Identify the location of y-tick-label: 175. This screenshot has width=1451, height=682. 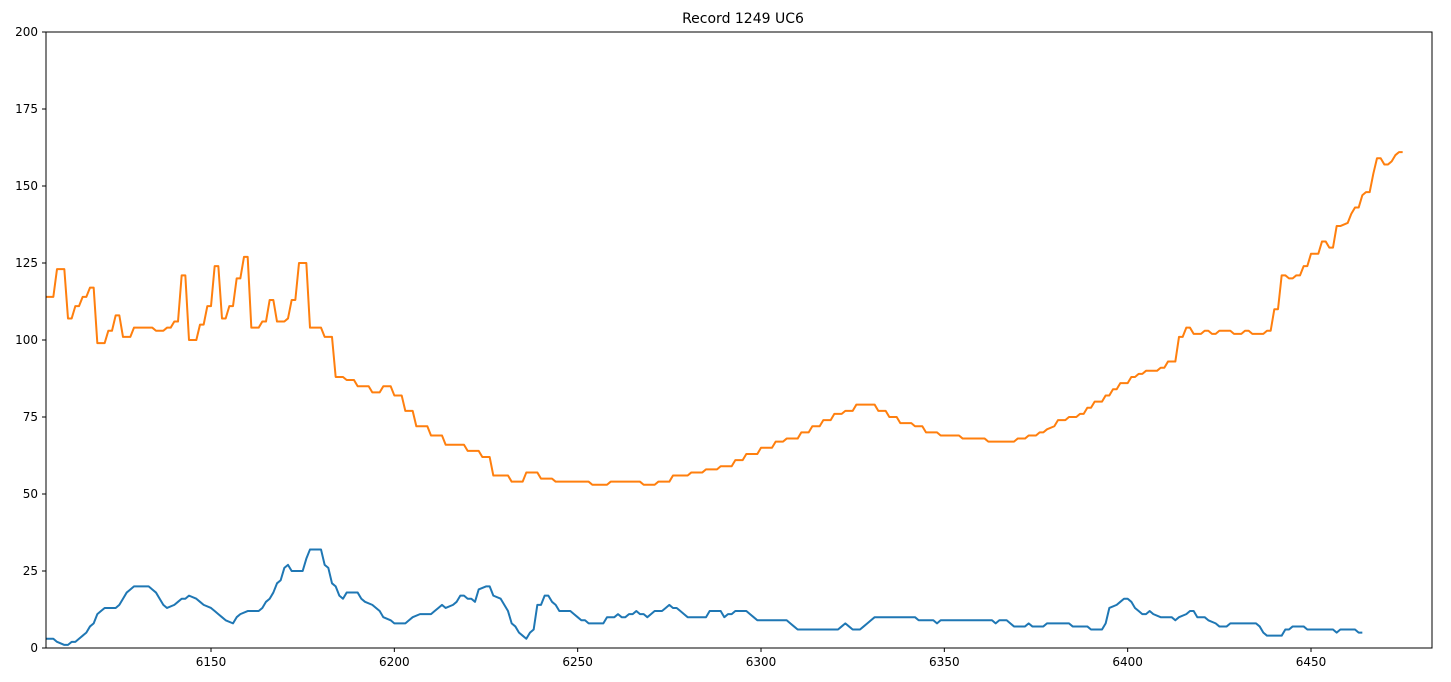
(26, 109).